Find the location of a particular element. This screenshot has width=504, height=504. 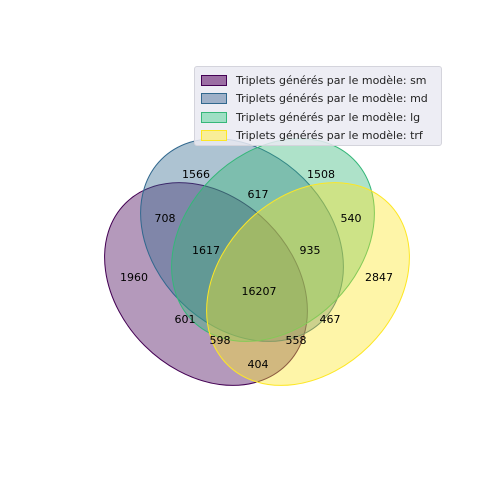

legend-item-trf: Triplets générés par le modèle: trf is located at coordinates (318, 136).